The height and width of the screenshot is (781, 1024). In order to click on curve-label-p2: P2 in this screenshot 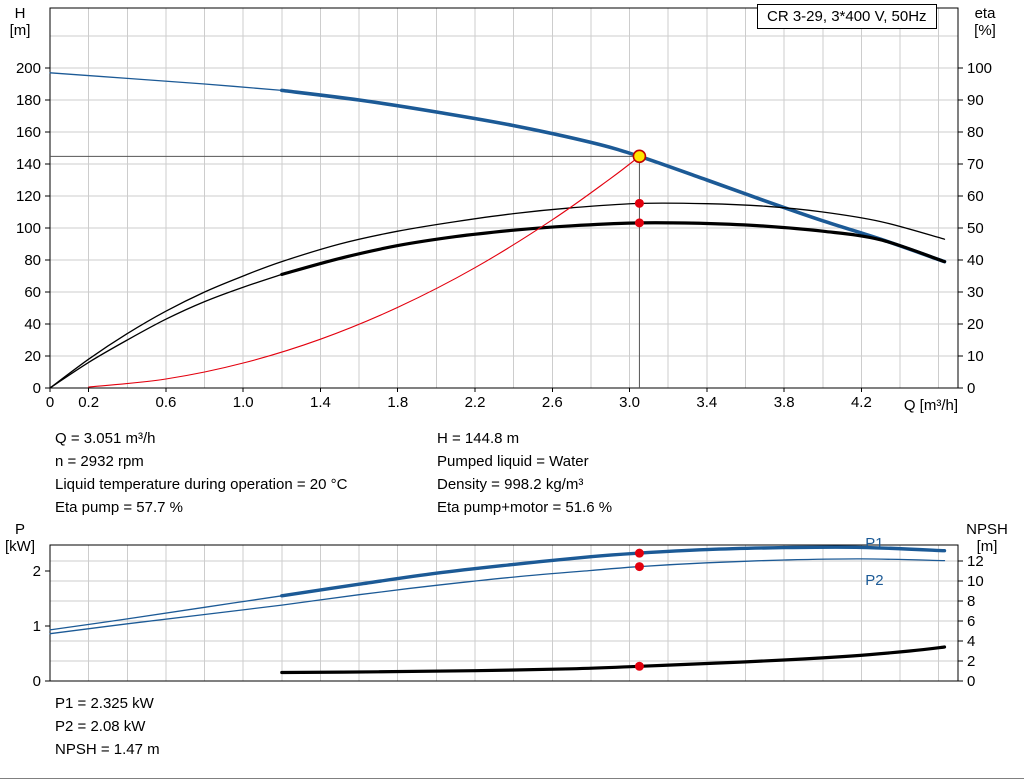, I will do `click(874, 580)`.